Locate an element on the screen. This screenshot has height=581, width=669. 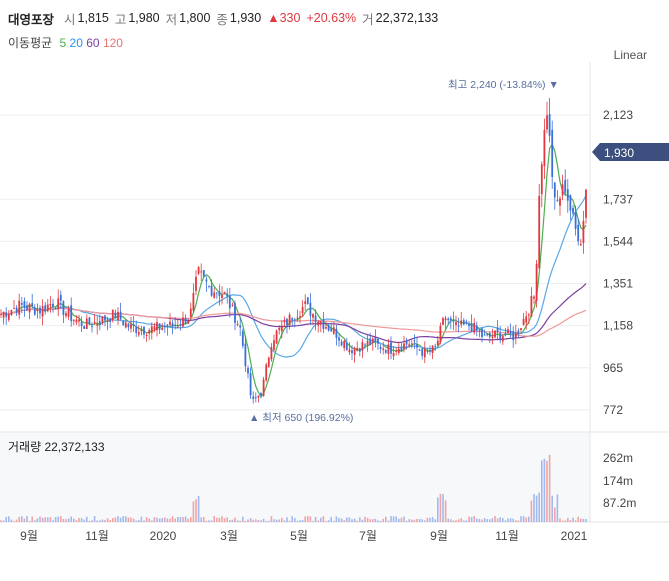
price-tick-label: 1,737 is located at coordinates (618, 199).